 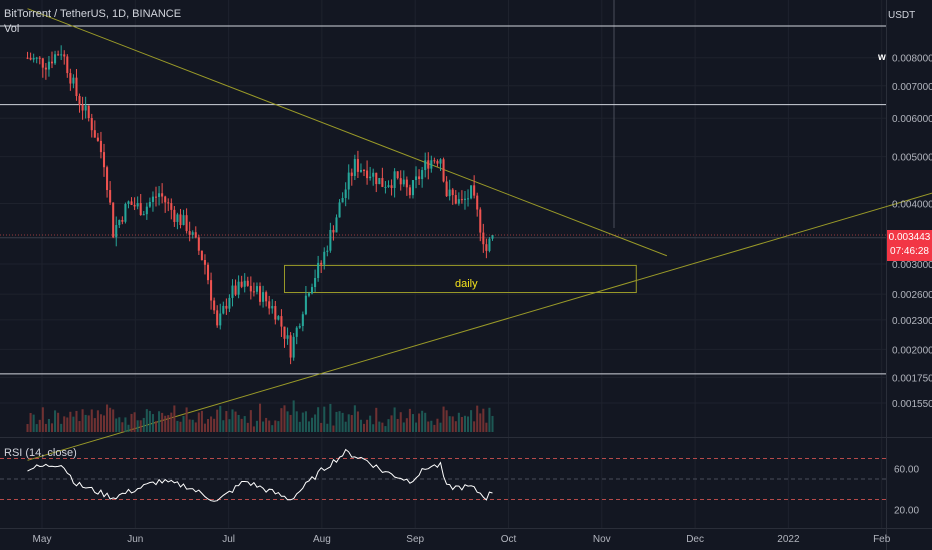 What do you see at coordinates (415, 539) in the screenshot?
I see `time-tick-label: Sep` at bounding box center [415, 539].